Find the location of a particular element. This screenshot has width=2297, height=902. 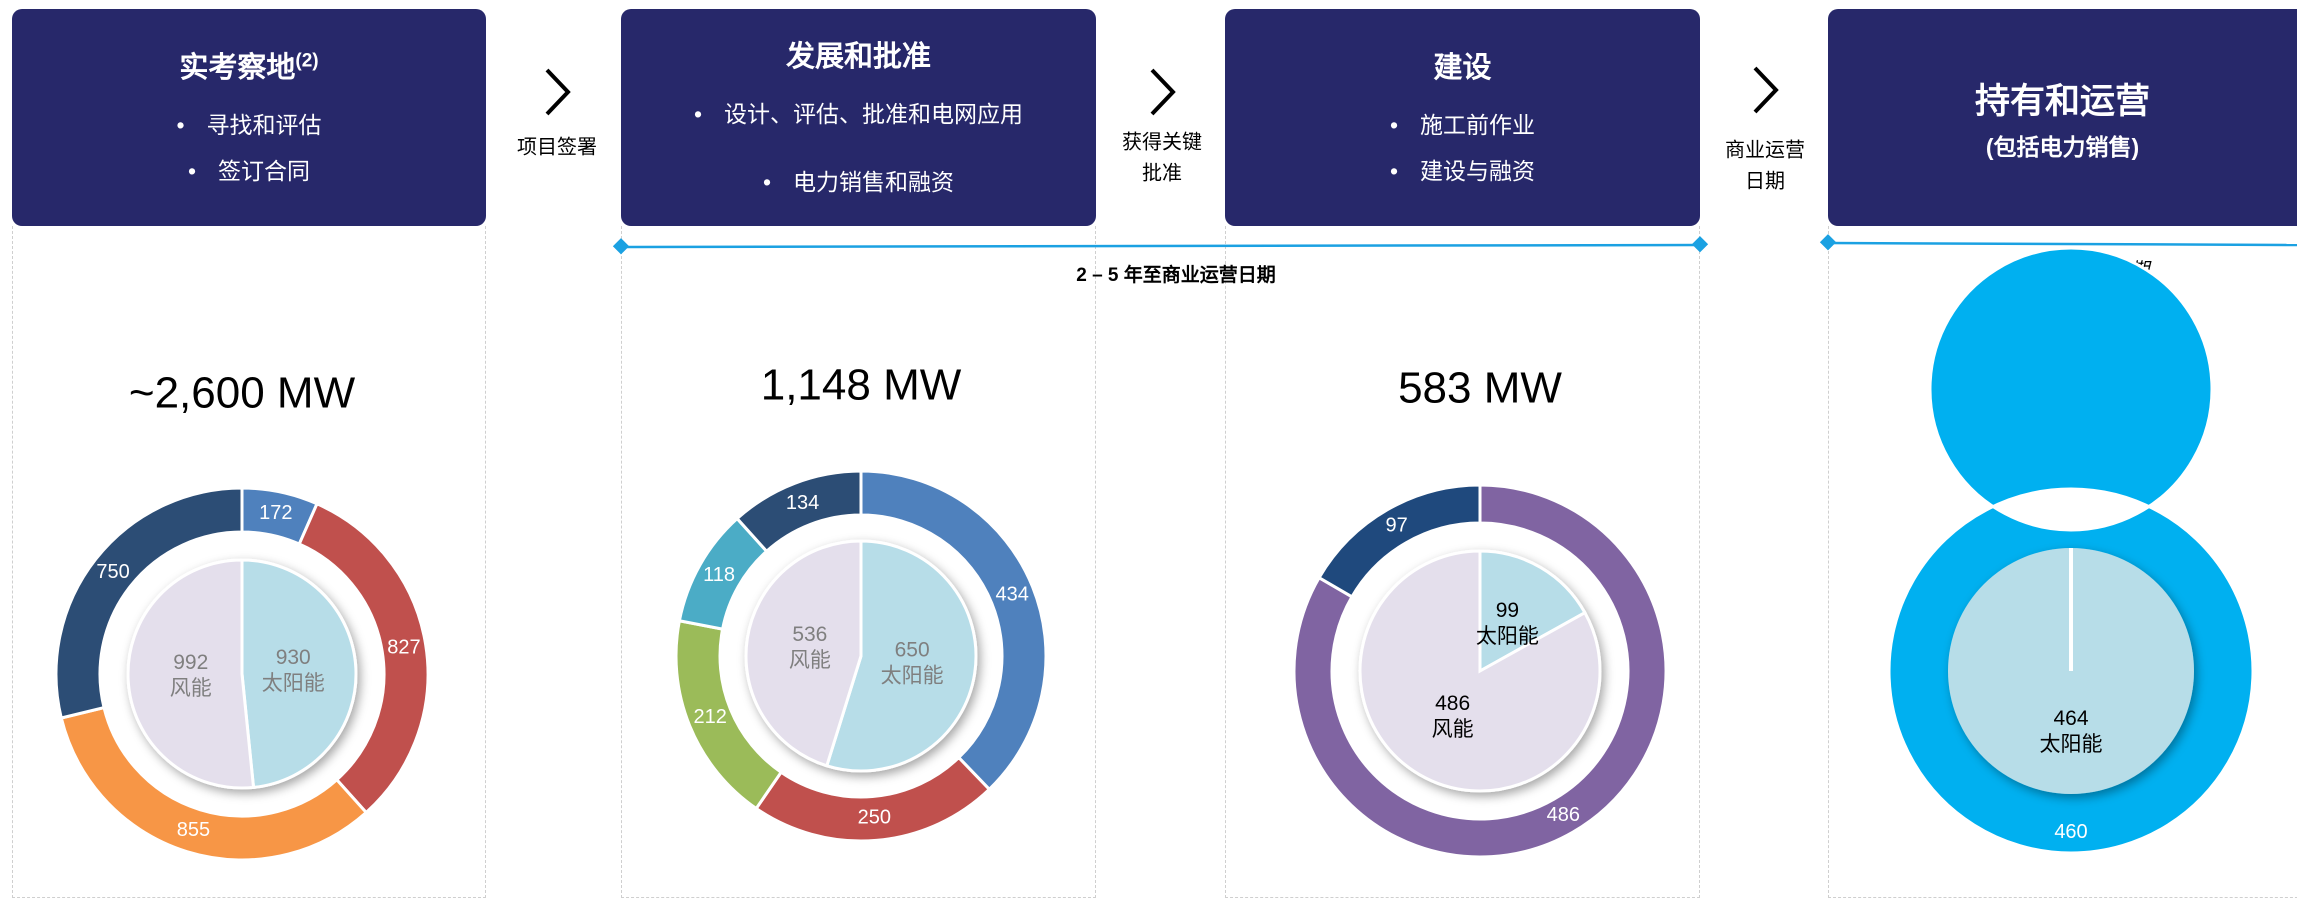

stage-header: 实考察地(2) 寻找和评估 签订合同 is located at coordinates (249, 117).